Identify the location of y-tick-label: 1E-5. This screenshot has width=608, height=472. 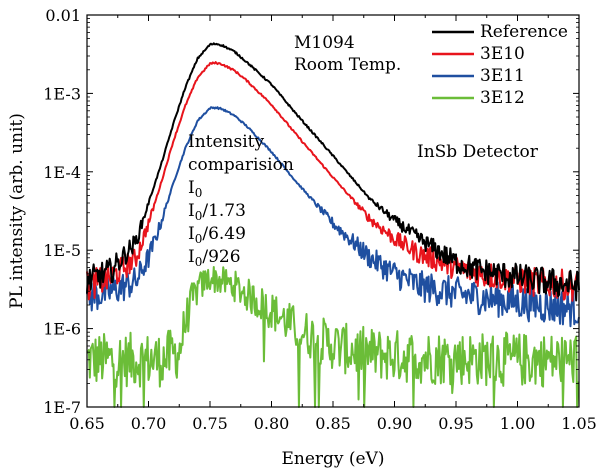
(62, 250).